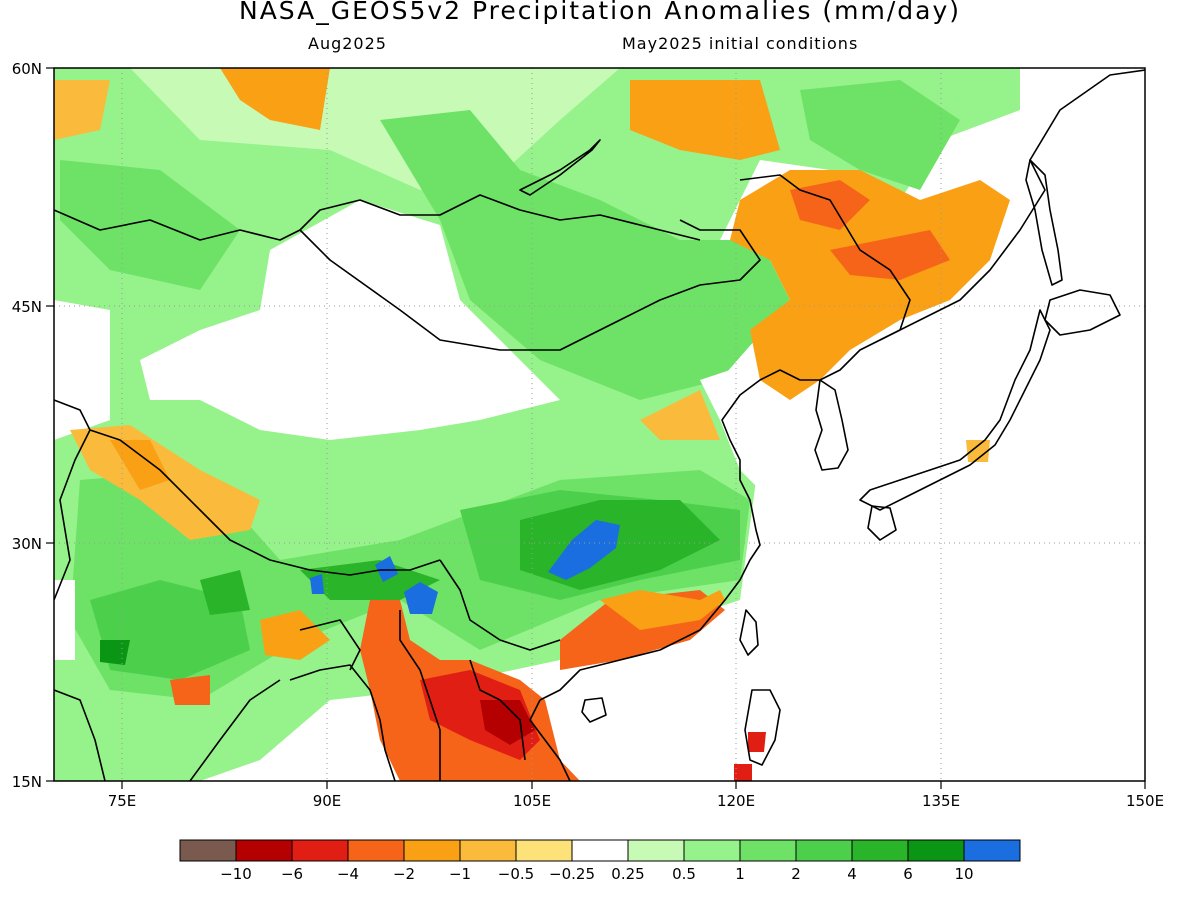 This screenshot has height=900, width=1200. What do you see at coordinates (516, 874) in the screenshot?
I see `colorbar-label-5: −0.5` at bounding box center [516, 874].